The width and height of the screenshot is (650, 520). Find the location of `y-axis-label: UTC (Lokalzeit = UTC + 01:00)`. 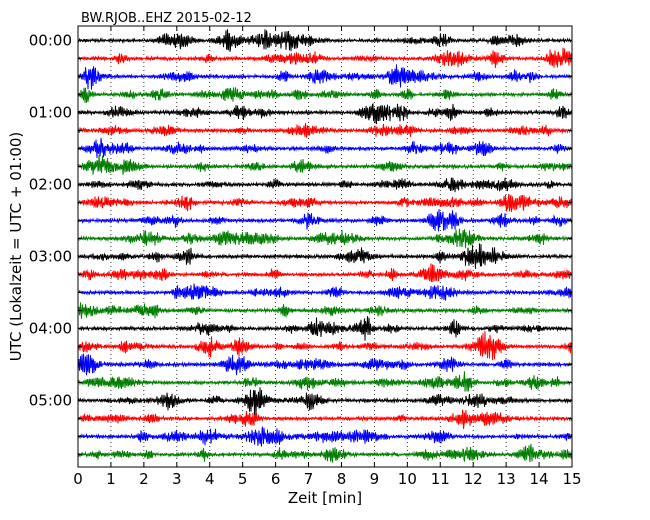

y-axis-label: UTC (Lokalzeit = UTC + 01:00) is located at coordinates (16, 247).